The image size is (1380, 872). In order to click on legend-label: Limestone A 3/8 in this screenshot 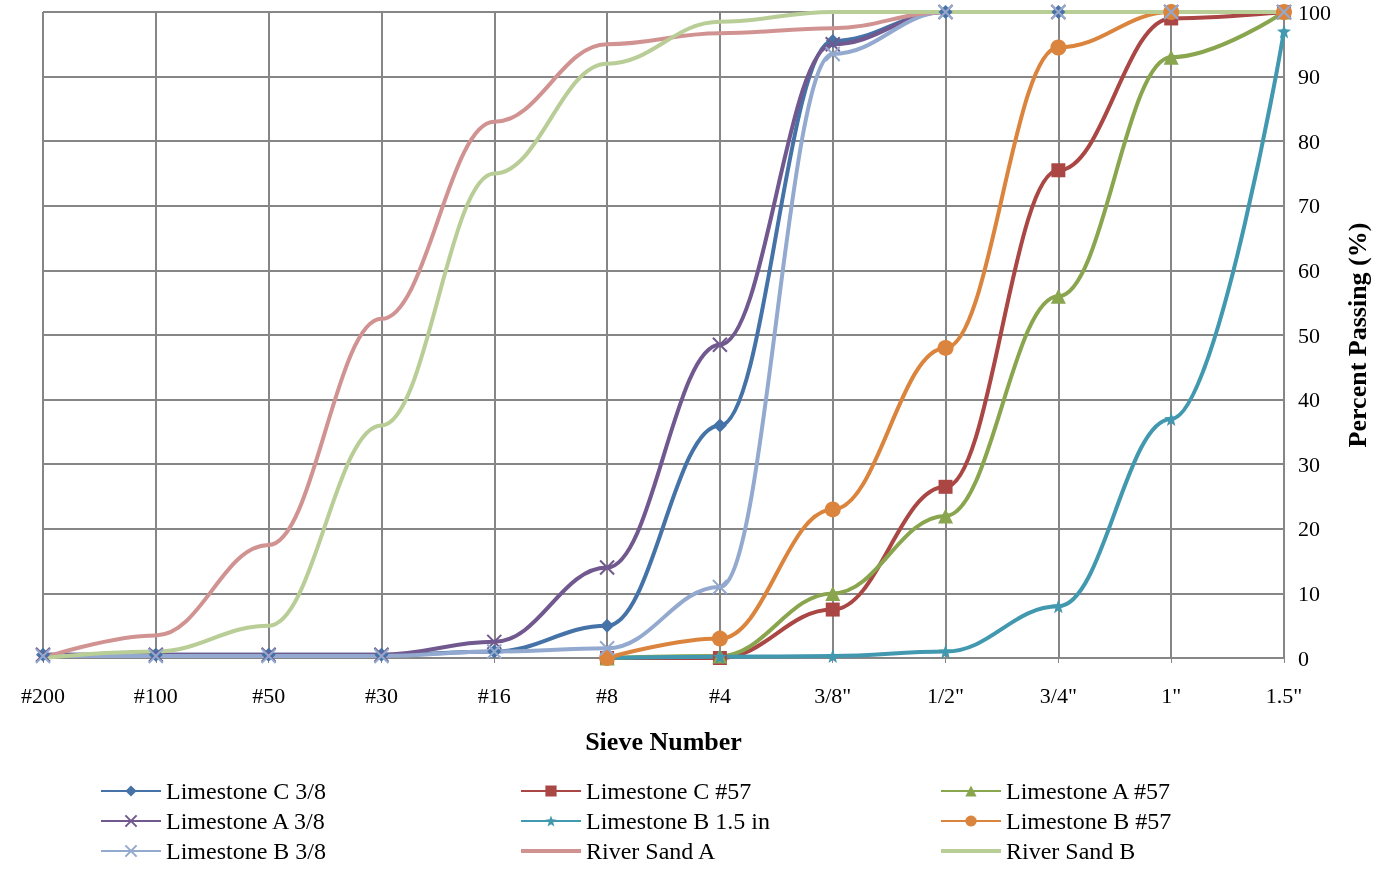, I will do `click(245, 821)`.